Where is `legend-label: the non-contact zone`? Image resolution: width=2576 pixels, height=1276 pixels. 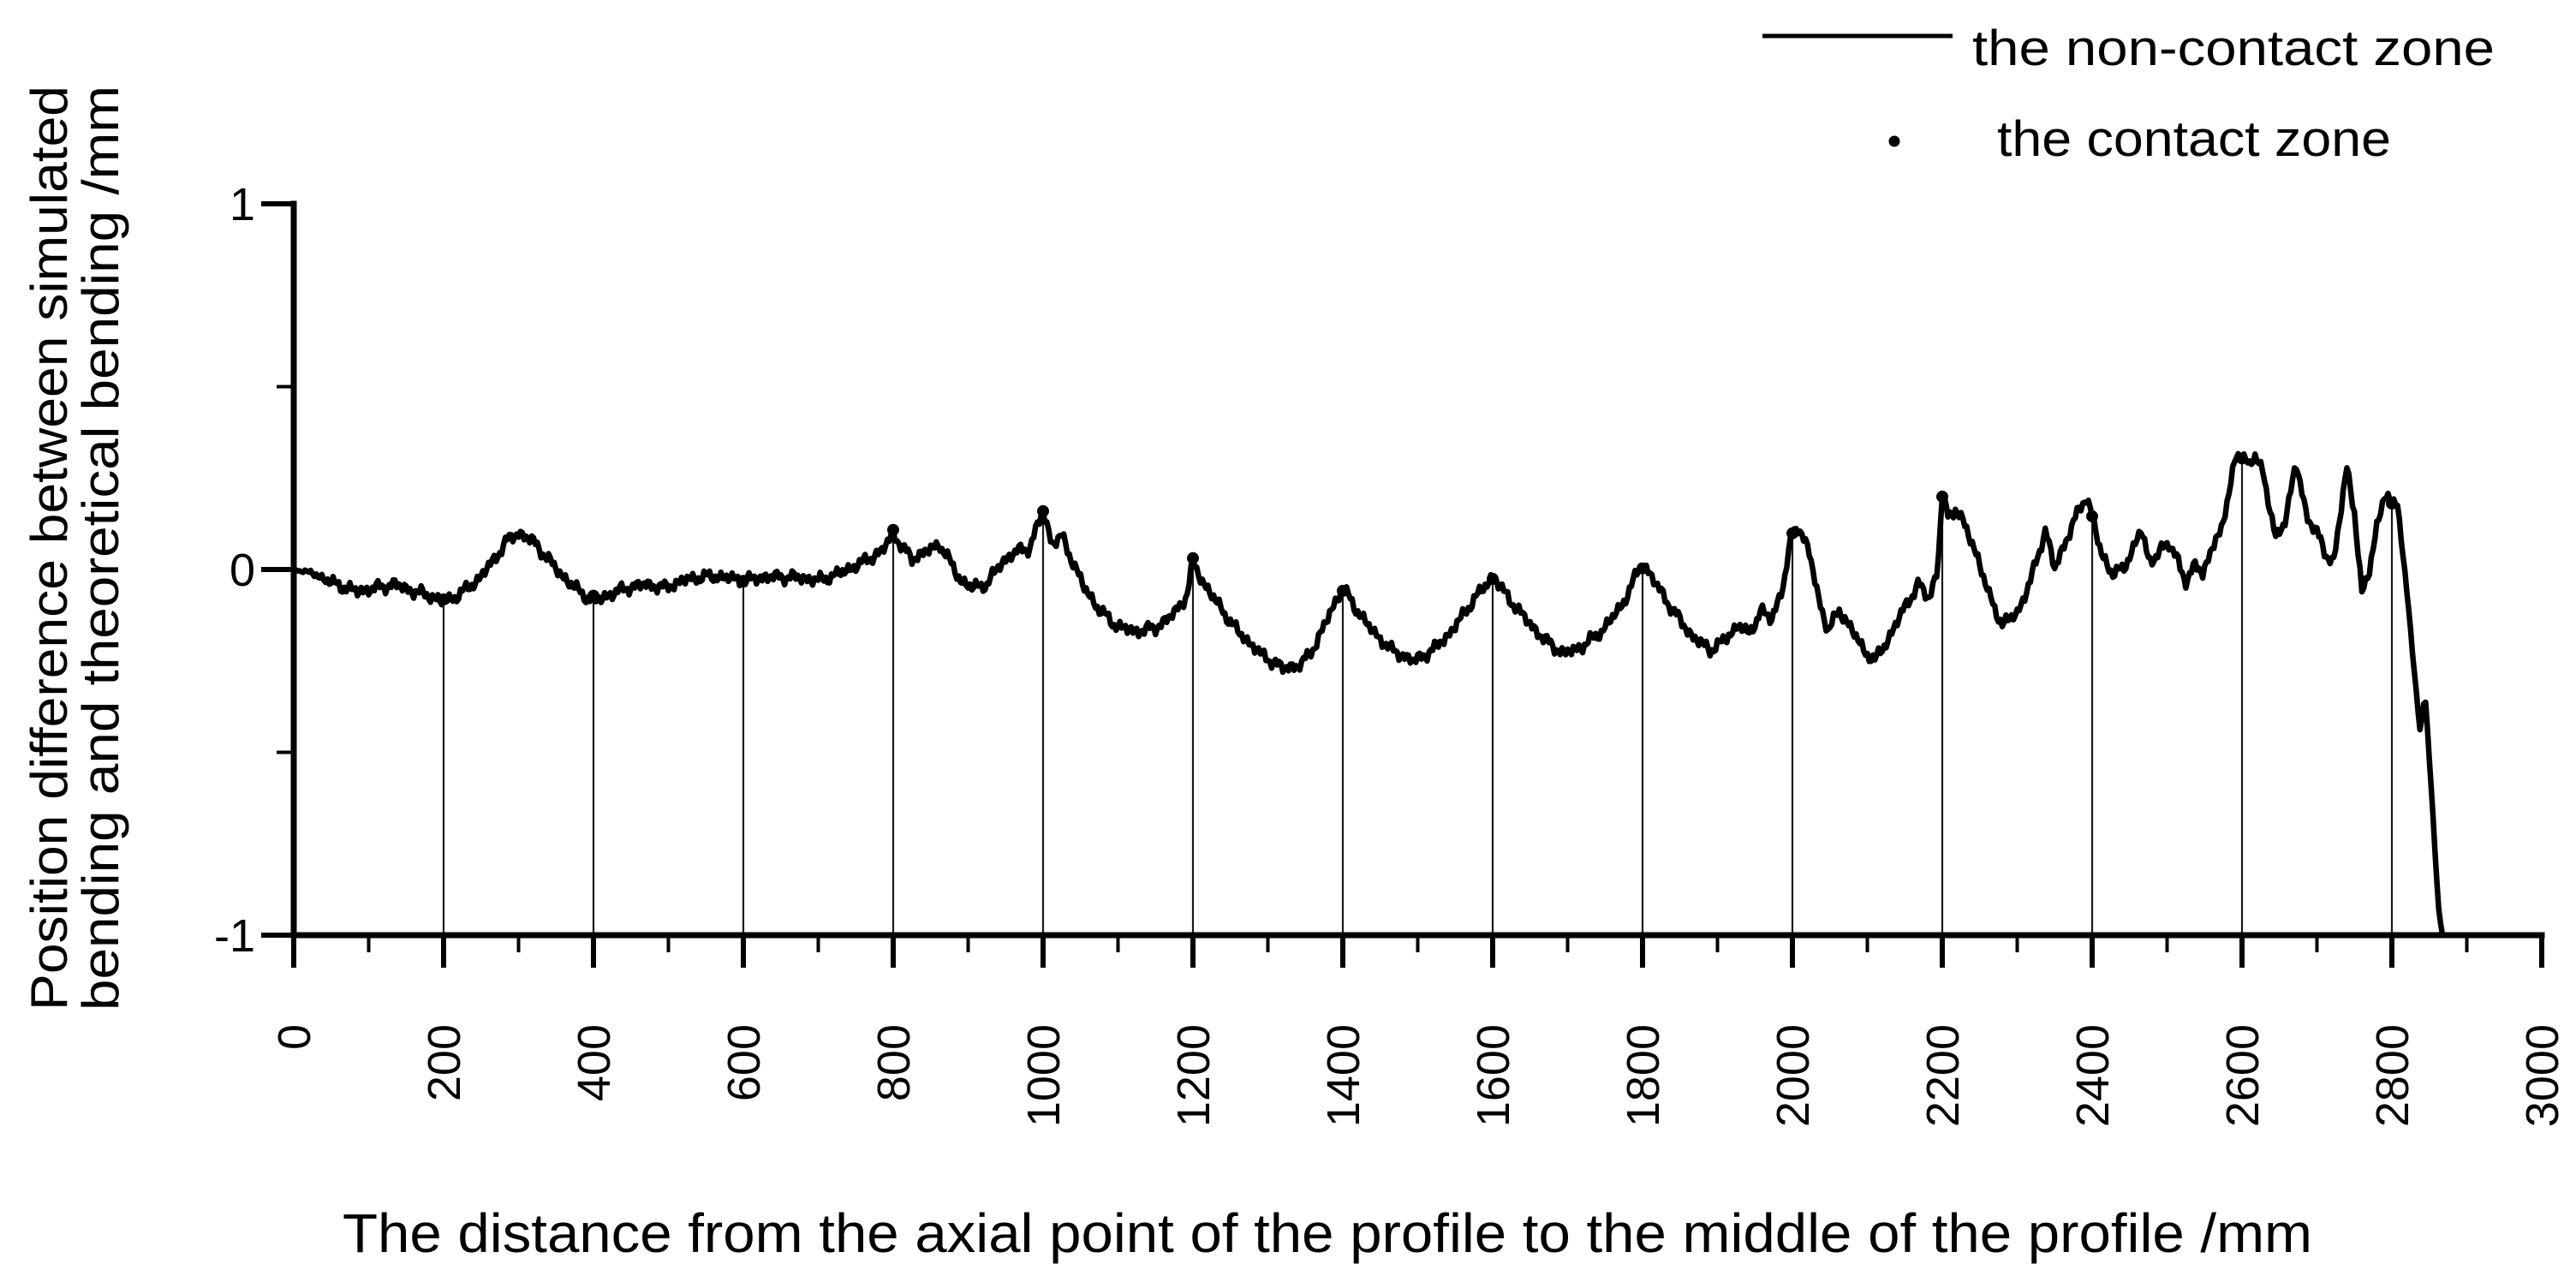 legend-label: the non-contact zone is located at coordinates (2233, 49).